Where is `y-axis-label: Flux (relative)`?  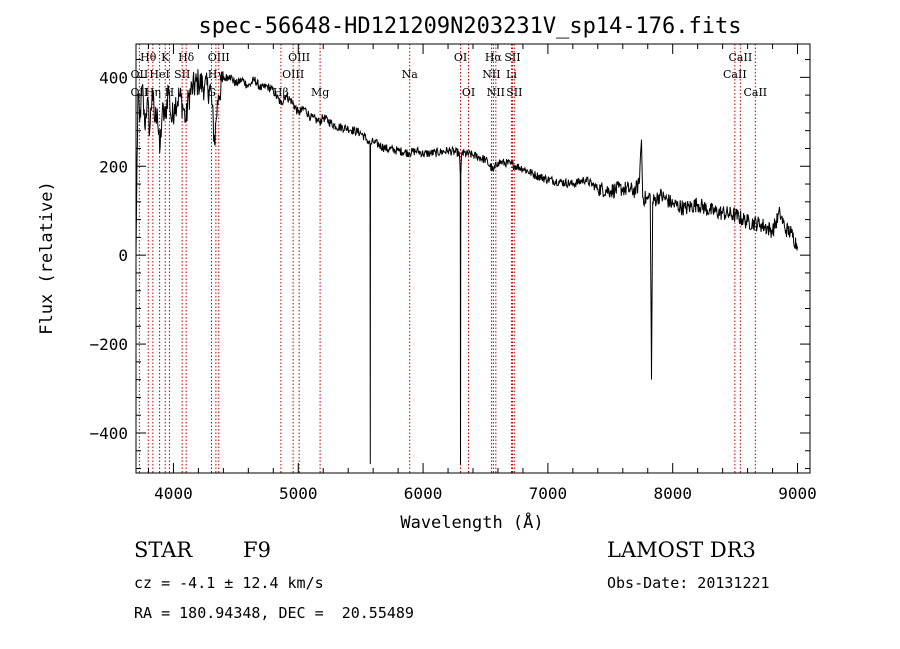
y-axis-label: Flux (relative) is located at coordinates (47, 258).